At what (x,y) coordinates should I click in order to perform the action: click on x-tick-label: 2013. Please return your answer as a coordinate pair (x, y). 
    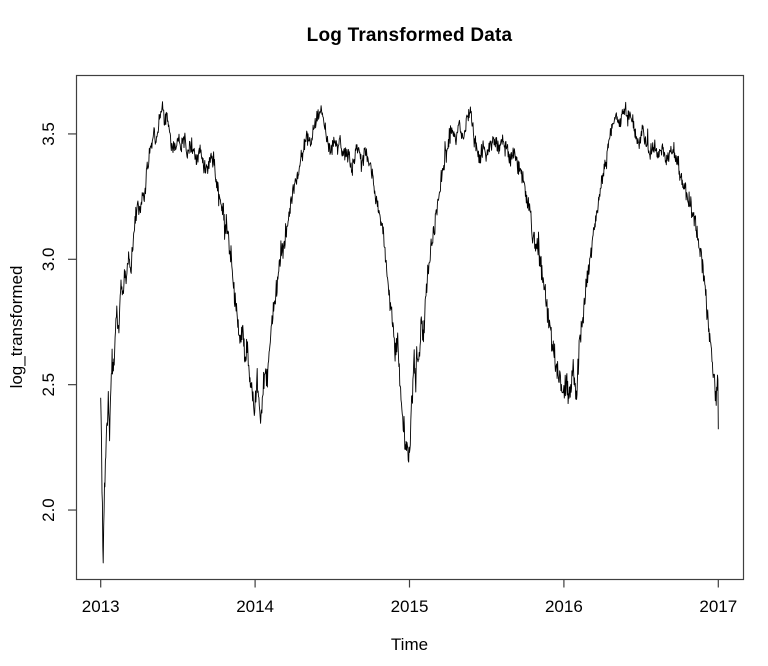
    Looking at the image, I should click on (101, 606).